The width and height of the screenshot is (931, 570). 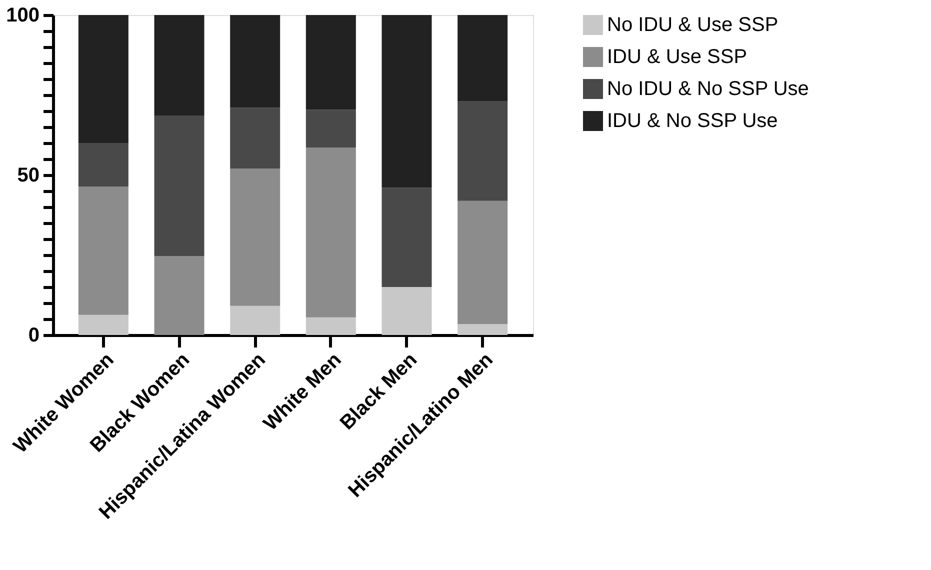 I want to click on legend-label: IDU & No SSP Use, so click(x=692, y=121).